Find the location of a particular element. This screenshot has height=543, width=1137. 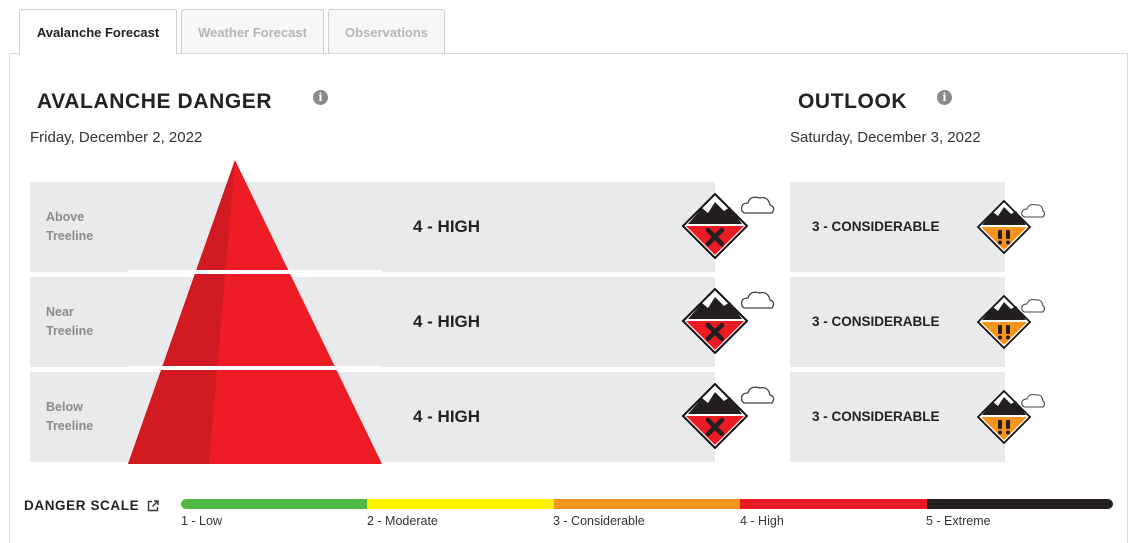

scale-segment-considerable is located at coordinates (647, 504).